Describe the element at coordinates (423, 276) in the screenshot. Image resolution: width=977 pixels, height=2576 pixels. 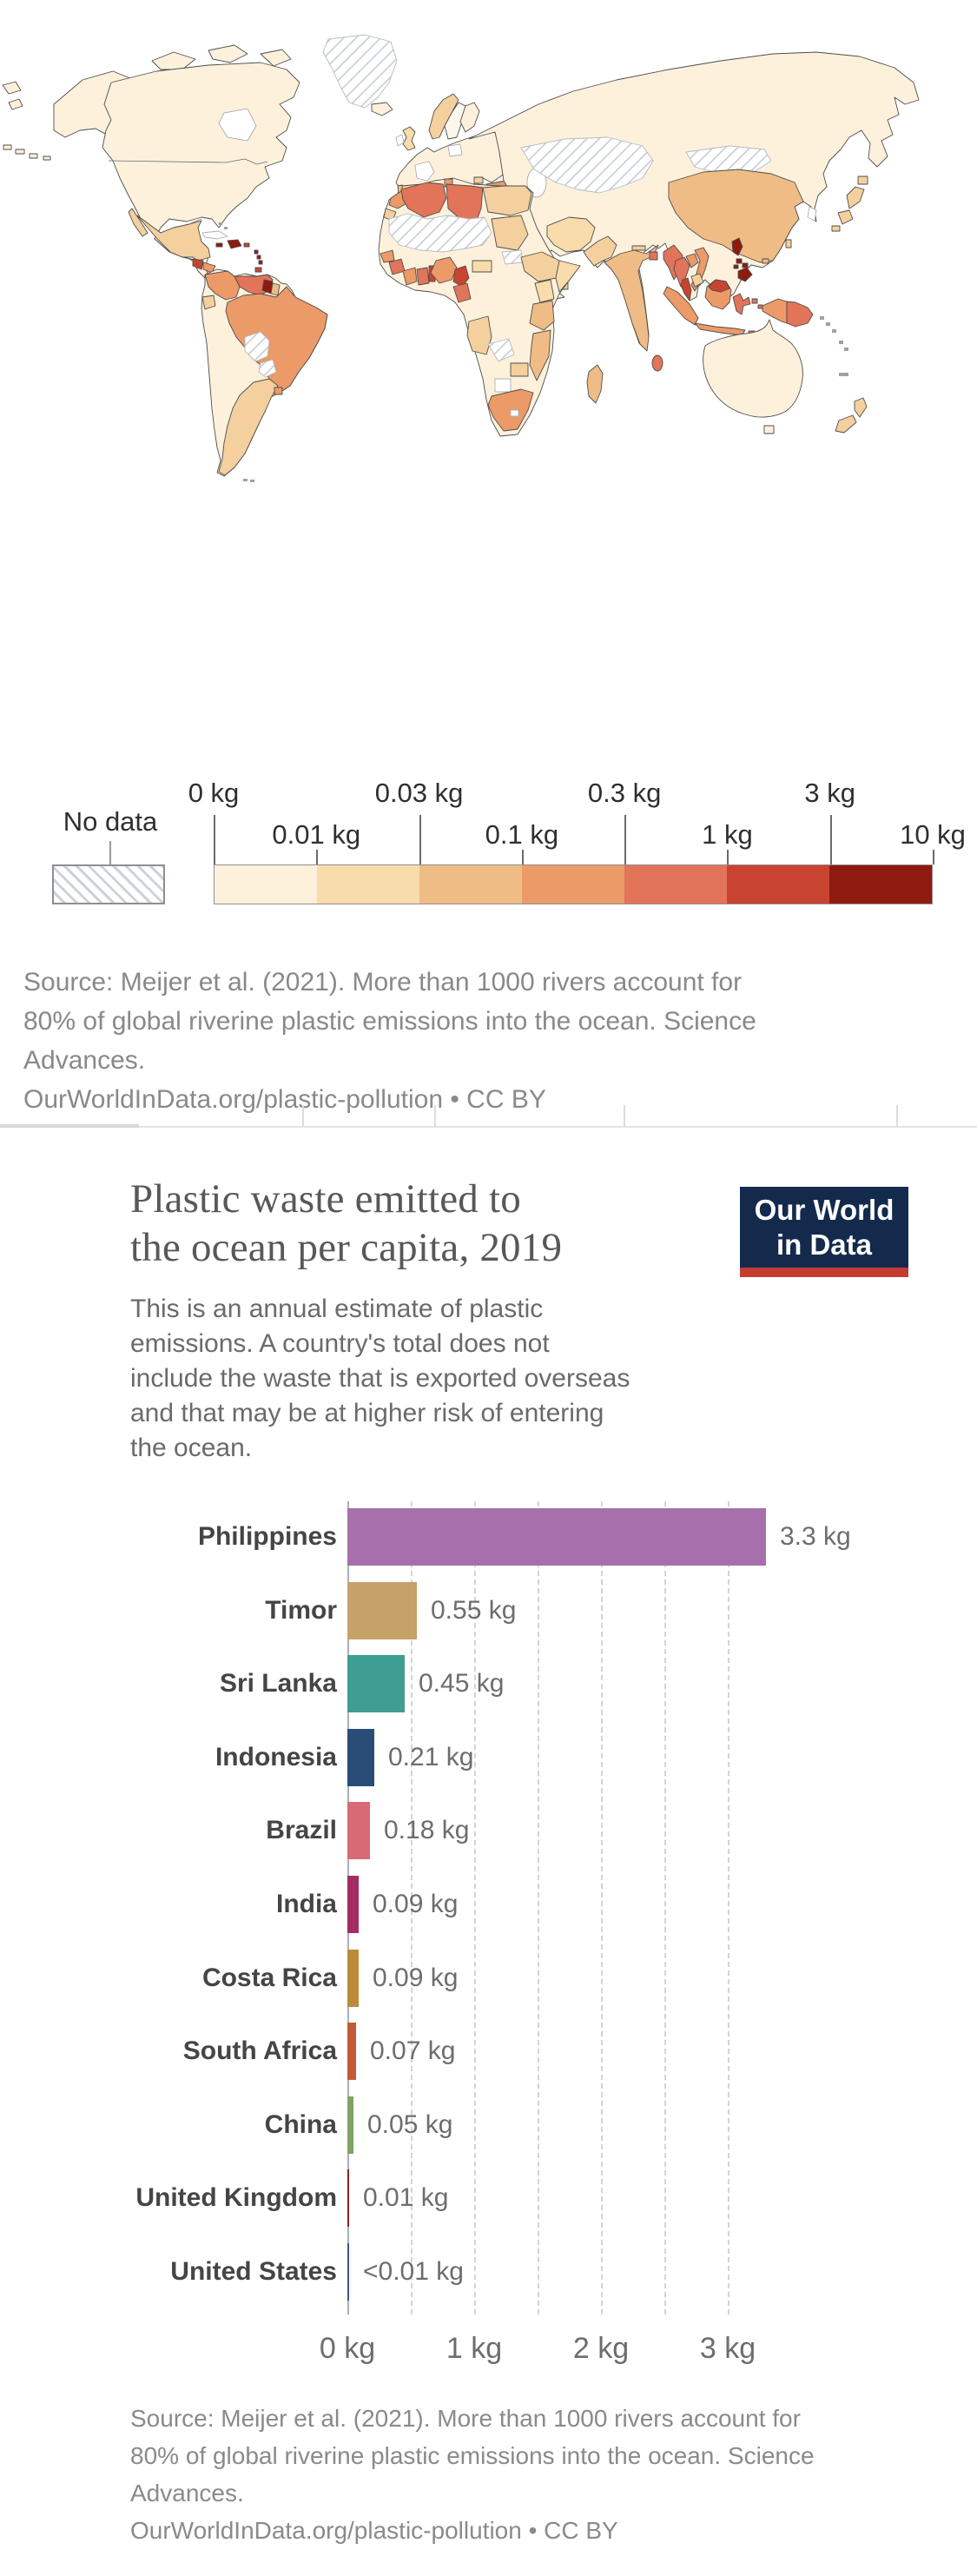
I see `country-ghana` at that location.